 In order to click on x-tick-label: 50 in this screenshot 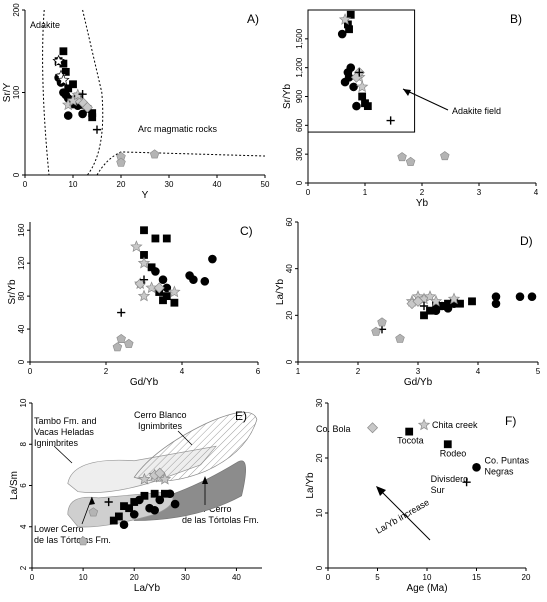, I will do `click(265, 184)`.